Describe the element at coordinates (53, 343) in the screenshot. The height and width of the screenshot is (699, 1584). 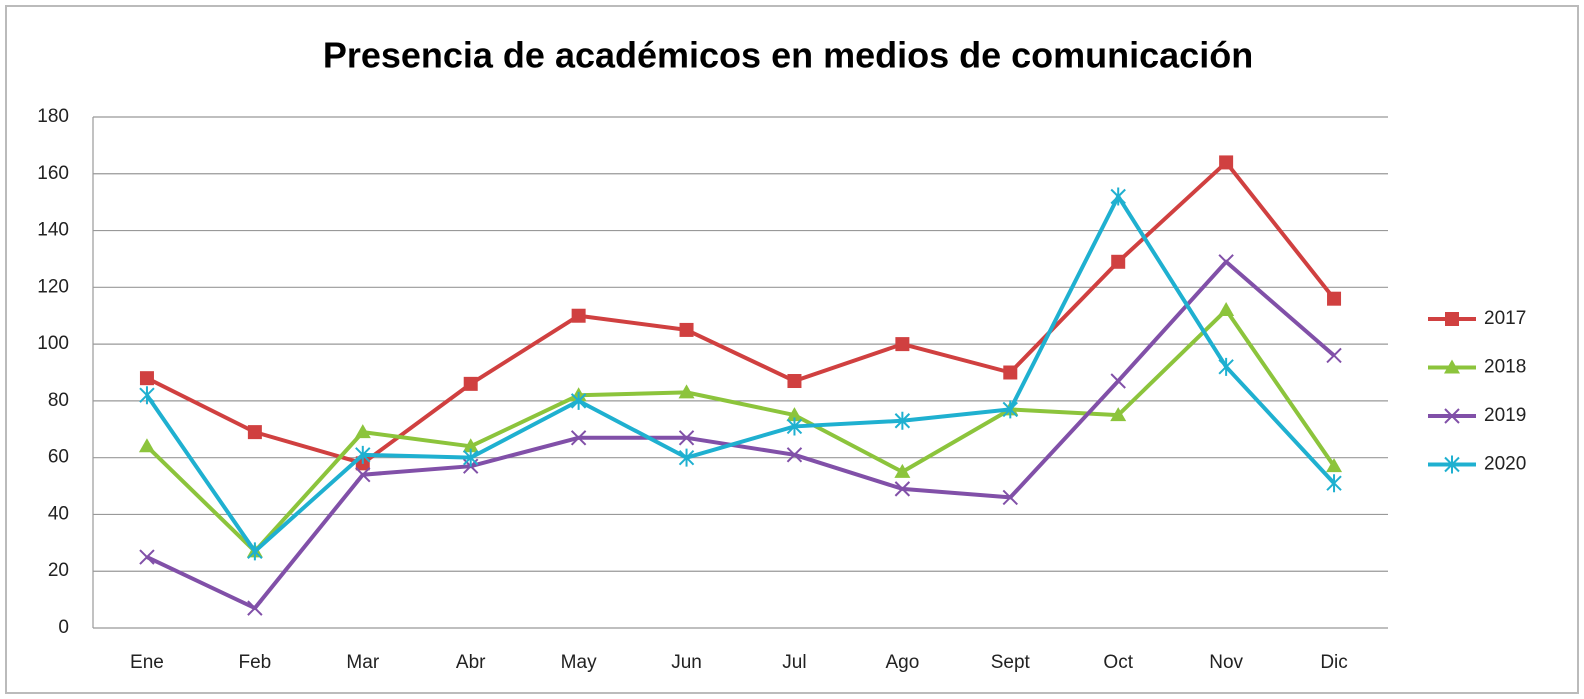
I see `y-tick-label: 100` at that location.